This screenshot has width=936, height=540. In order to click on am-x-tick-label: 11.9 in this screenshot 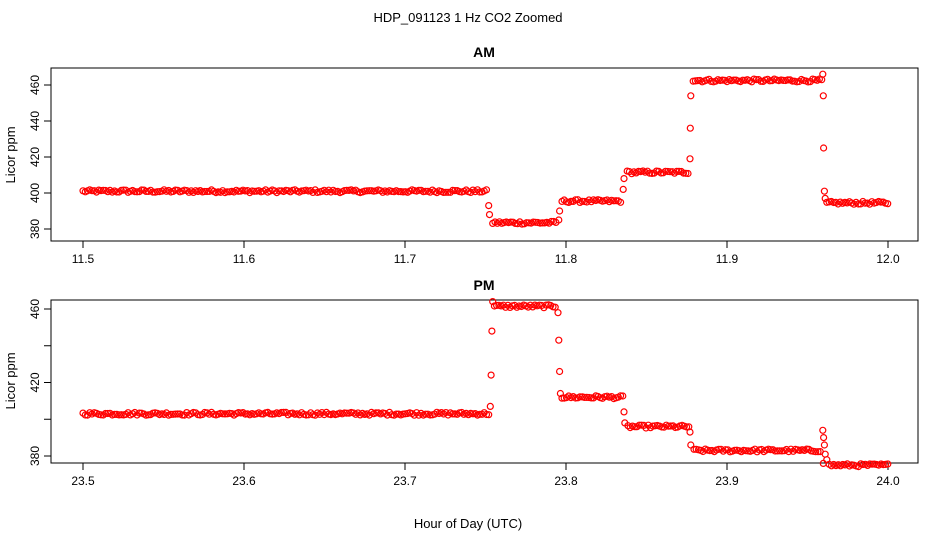, I will do `click(727, 259)`.